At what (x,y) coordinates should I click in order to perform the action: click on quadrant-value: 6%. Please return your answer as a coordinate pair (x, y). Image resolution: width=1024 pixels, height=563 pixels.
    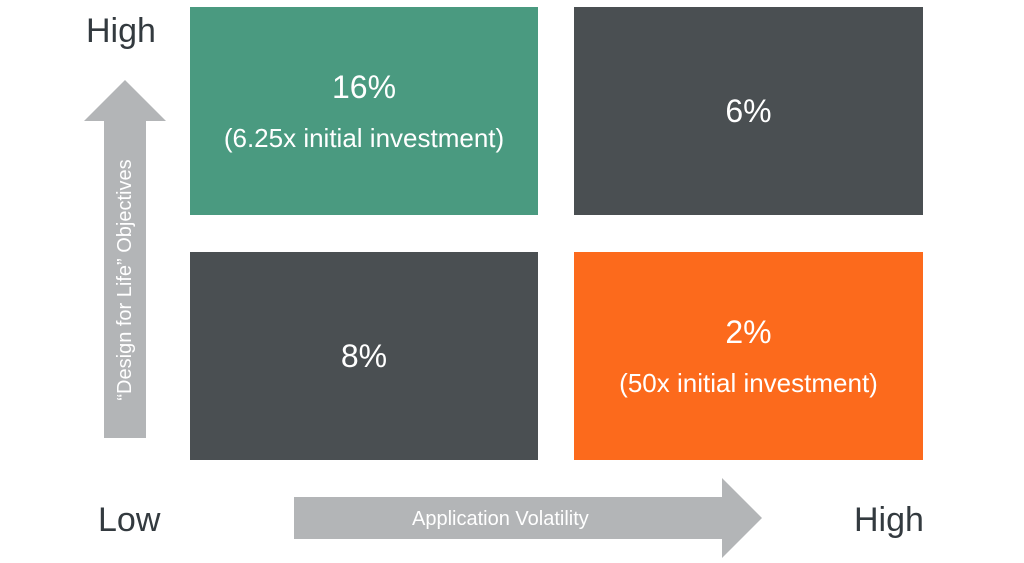
    Looking at the image, I should click on (748, 111).